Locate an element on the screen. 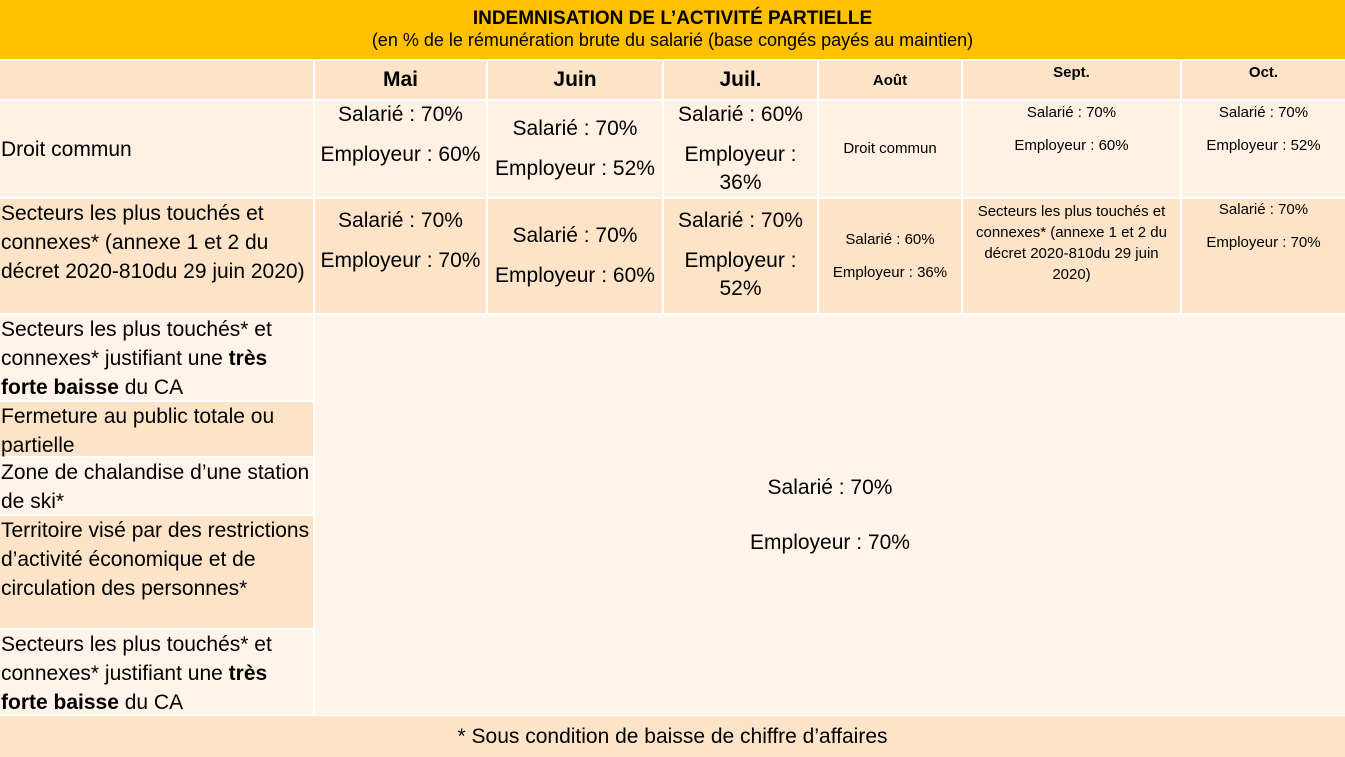 The image size is (1345, 757). cell-droit-commun-juil: Salarié : 60% Employeur : 36% is located at coordinates (740, 149).